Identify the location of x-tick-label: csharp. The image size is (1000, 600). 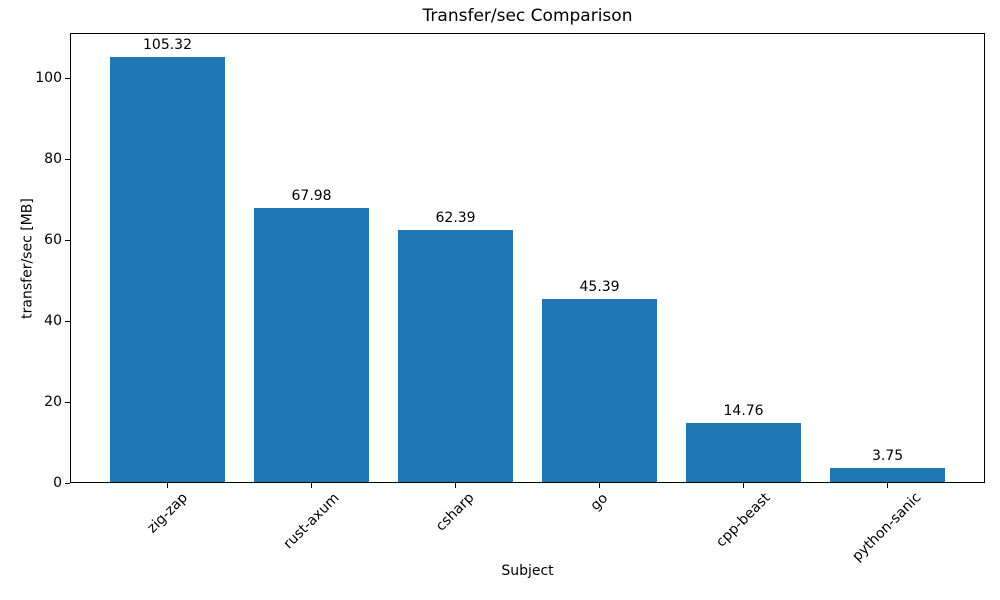
(455, 512).